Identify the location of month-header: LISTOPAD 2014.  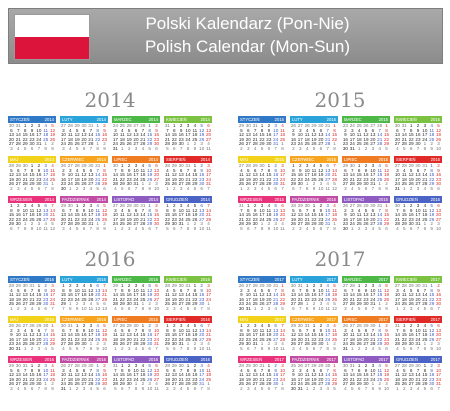
(136, 199).